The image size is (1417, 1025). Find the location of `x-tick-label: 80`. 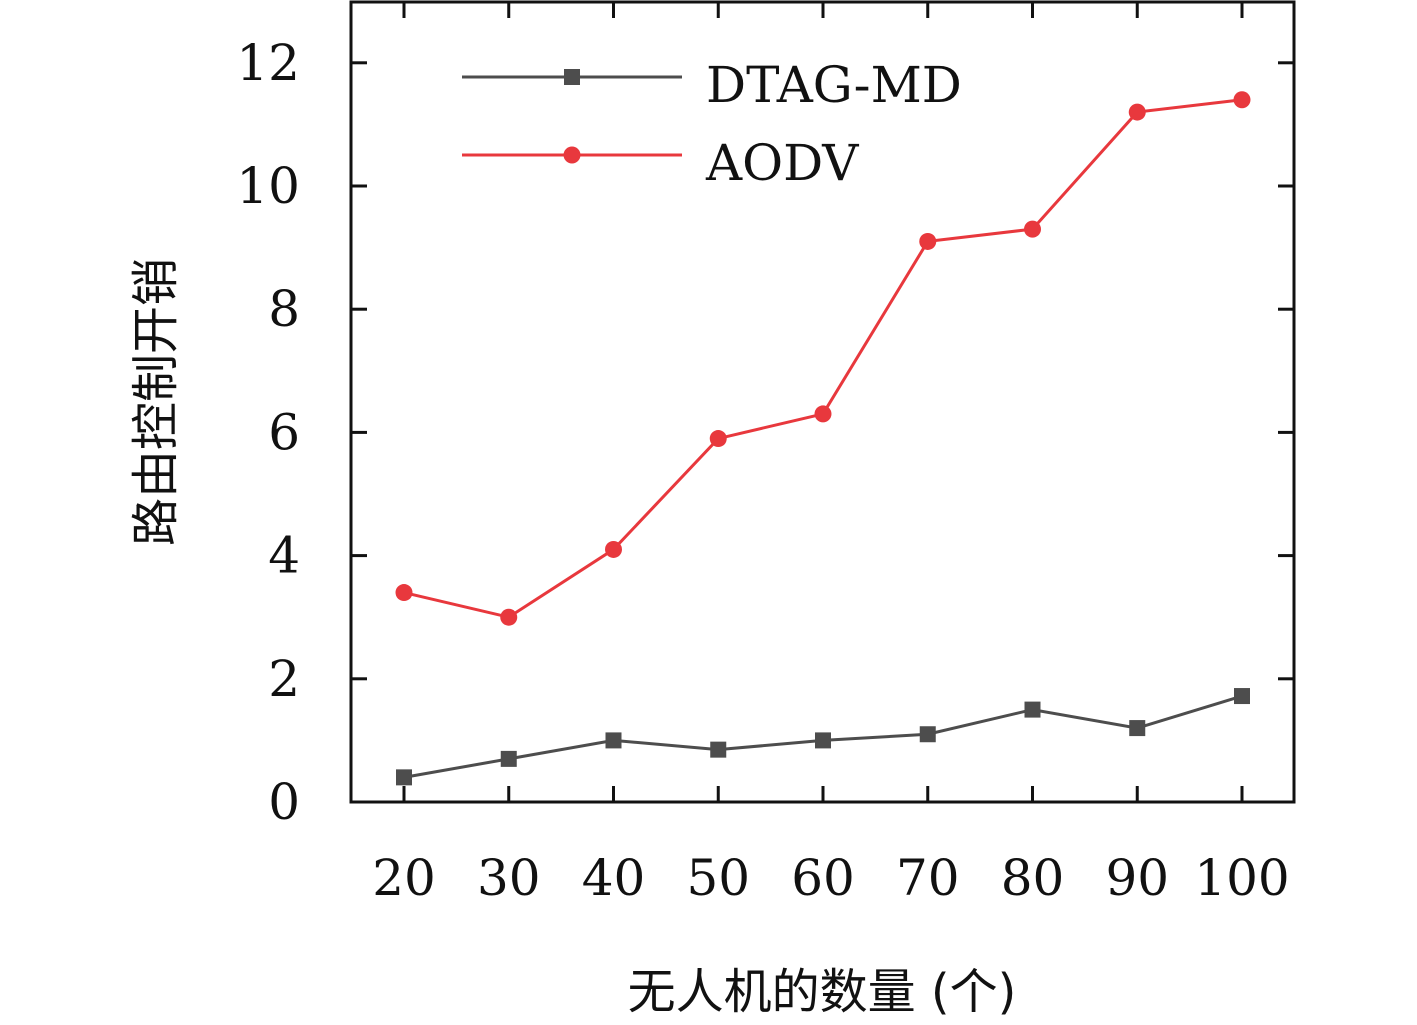

x-tick-label: 80 is located at coordinates (1033, 878).